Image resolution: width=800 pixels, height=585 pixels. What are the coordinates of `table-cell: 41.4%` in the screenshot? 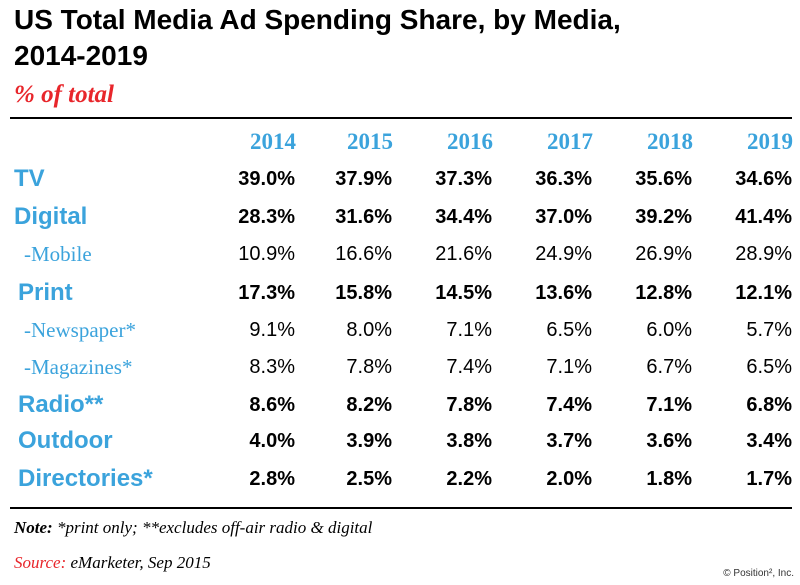 It's located at (763, 217).